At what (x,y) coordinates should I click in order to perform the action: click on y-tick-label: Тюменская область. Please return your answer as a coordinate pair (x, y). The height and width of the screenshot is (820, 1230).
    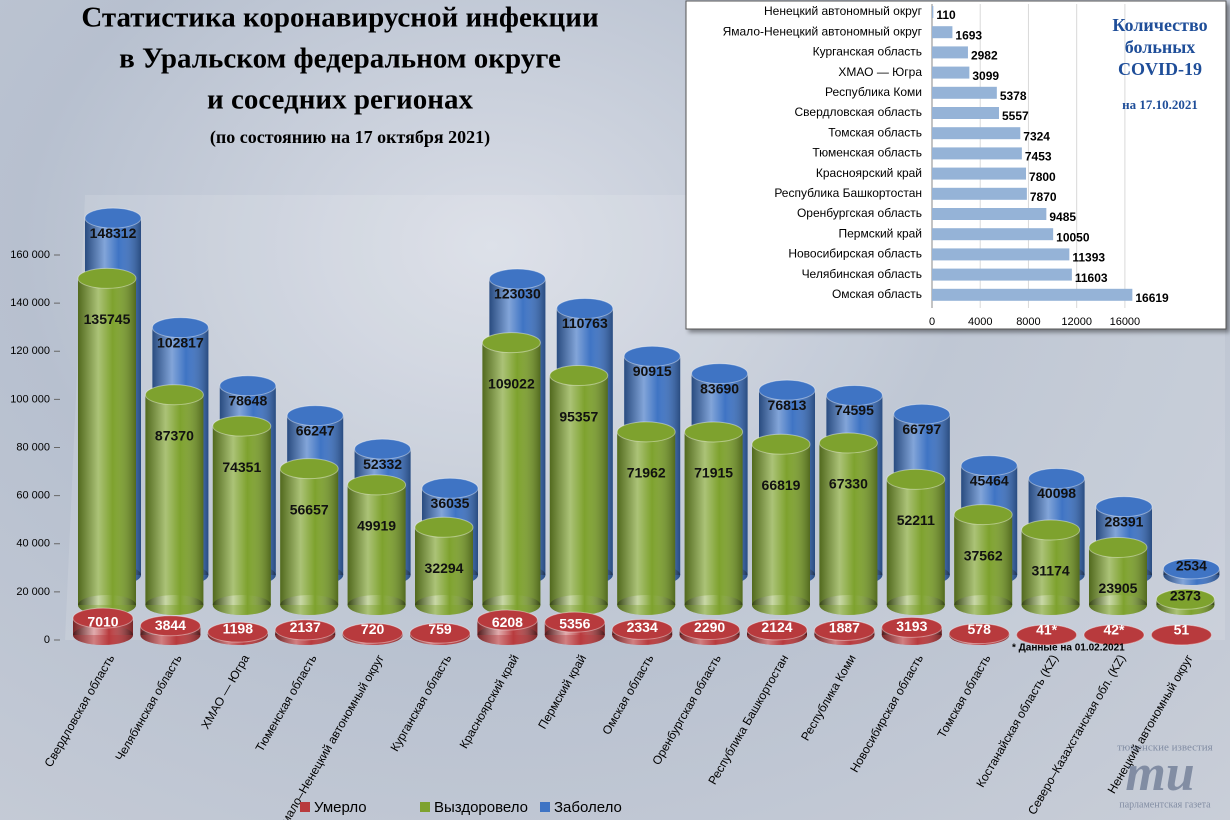
    Looking at the image, I should click on (867, 153).